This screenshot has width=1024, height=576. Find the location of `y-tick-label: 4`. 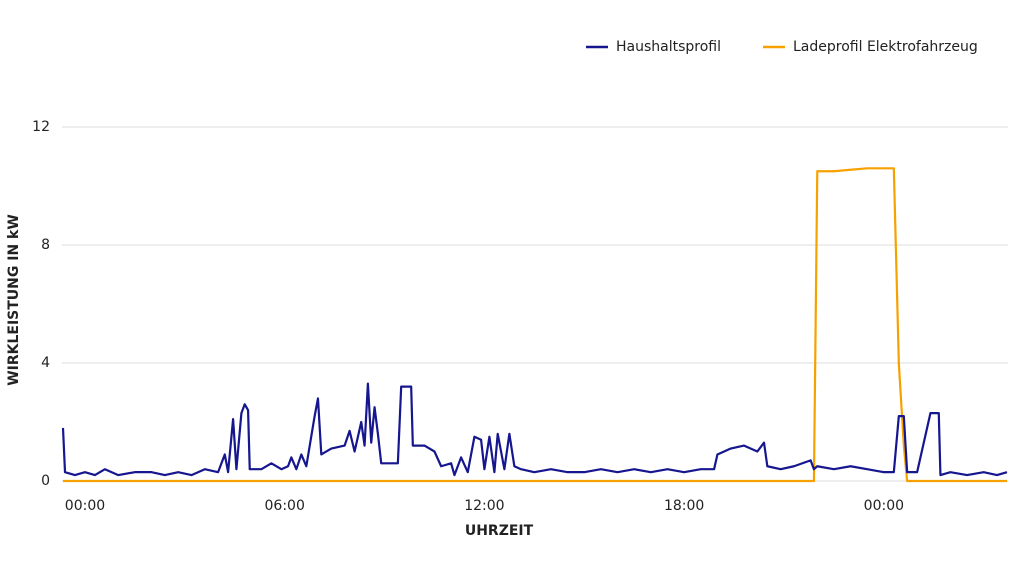

y-tick-label: 4 is located at coordinates (45, 363).